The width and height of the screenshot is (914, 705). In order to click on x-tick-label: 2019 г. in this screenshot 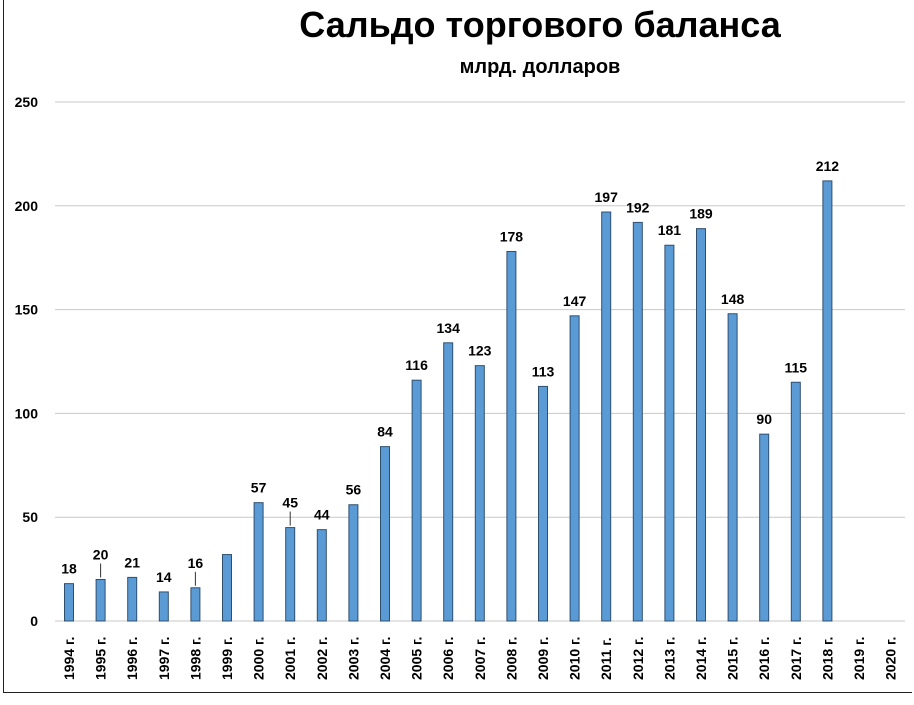, I will do `click(859, 658)`.